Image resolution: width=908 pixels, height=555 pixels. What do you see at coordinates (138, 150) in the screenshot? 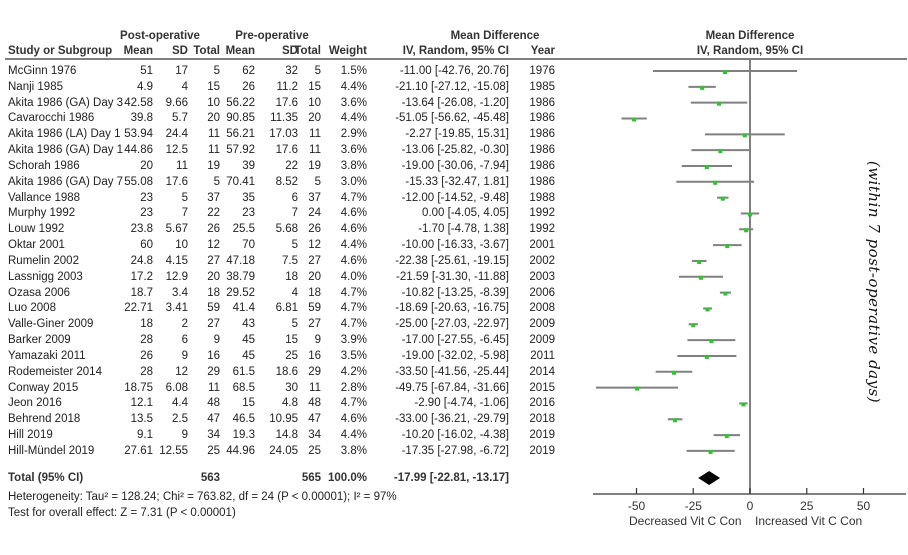
I see `post-mean: 44.86` at bounding box center [138, 150].